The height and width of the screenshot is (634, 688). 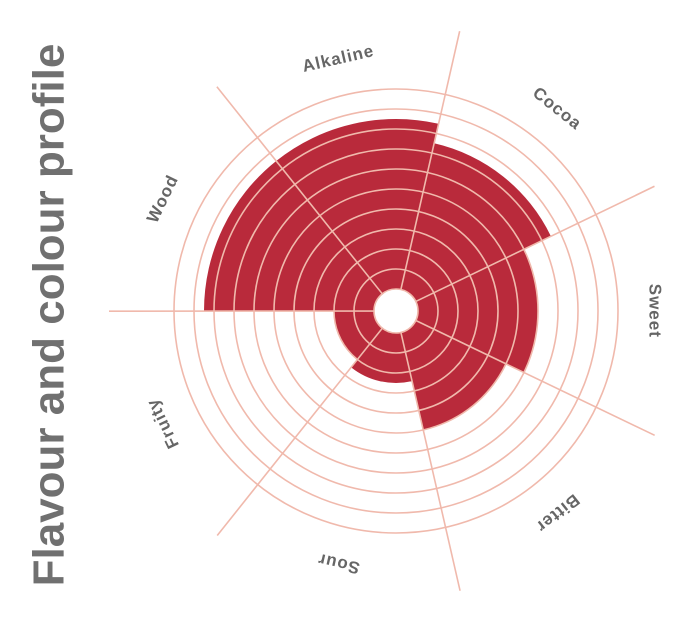 What do you see at coordinates (339, 564) in the screenshot?
I see `category-label: Sour` at bounding box center [339, 564].